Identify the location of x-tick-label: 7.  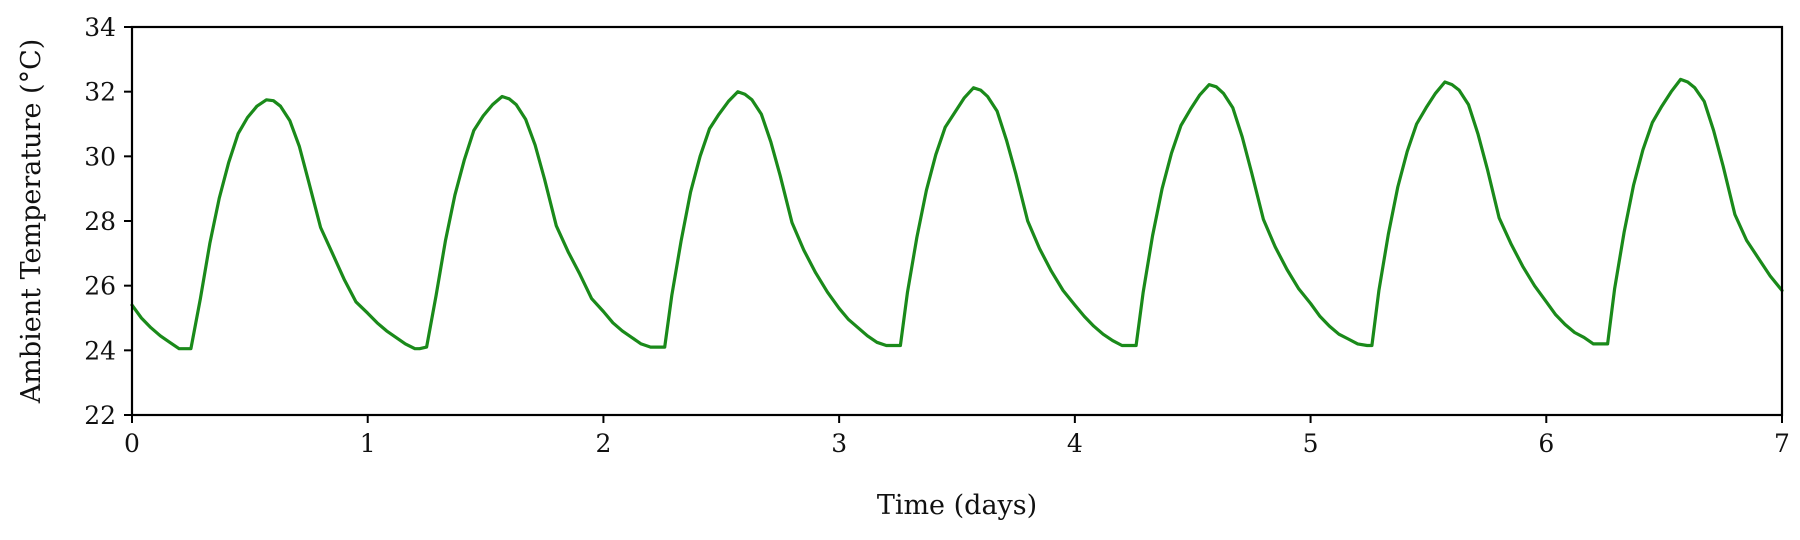
(1782, 443).